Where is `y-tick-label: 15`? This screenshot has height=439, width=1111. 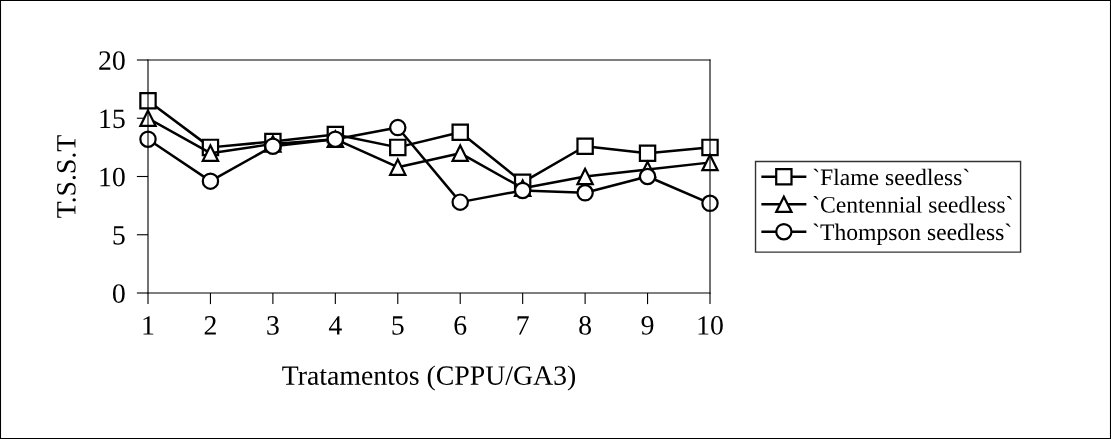 y-tick-label: 15 is located at coordinates (112, 119).